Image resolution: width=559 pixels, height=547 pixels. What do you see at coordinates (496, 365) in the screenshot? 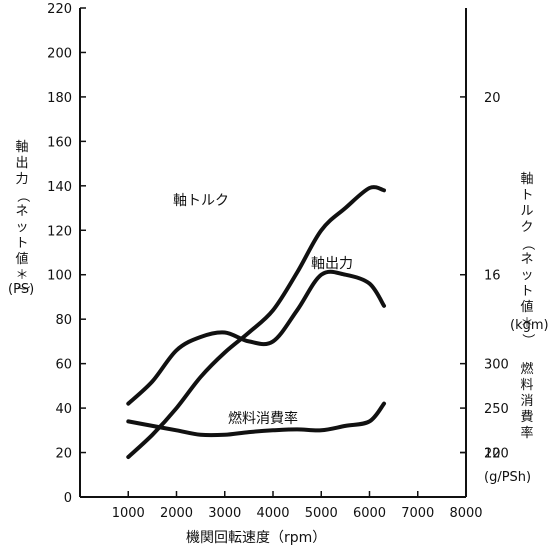
I see `fuel-tick-label: 300` at bounding box center [496, 365].